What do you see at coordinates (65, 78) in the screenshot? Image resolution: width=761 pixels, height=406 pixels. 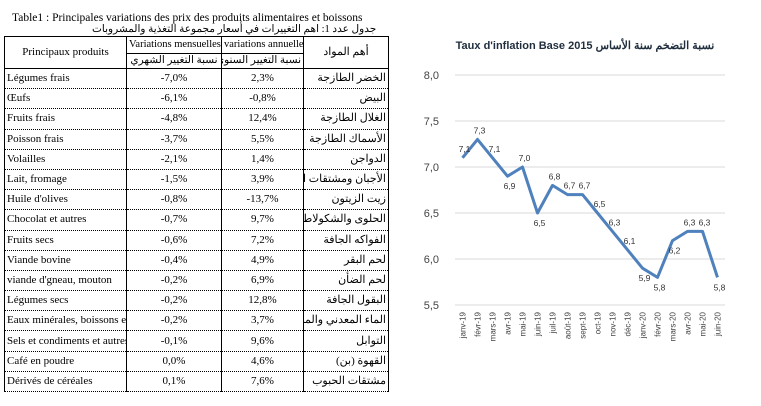 I see `product-name-cell: Légumes frais` at bounding box center [65, 78].